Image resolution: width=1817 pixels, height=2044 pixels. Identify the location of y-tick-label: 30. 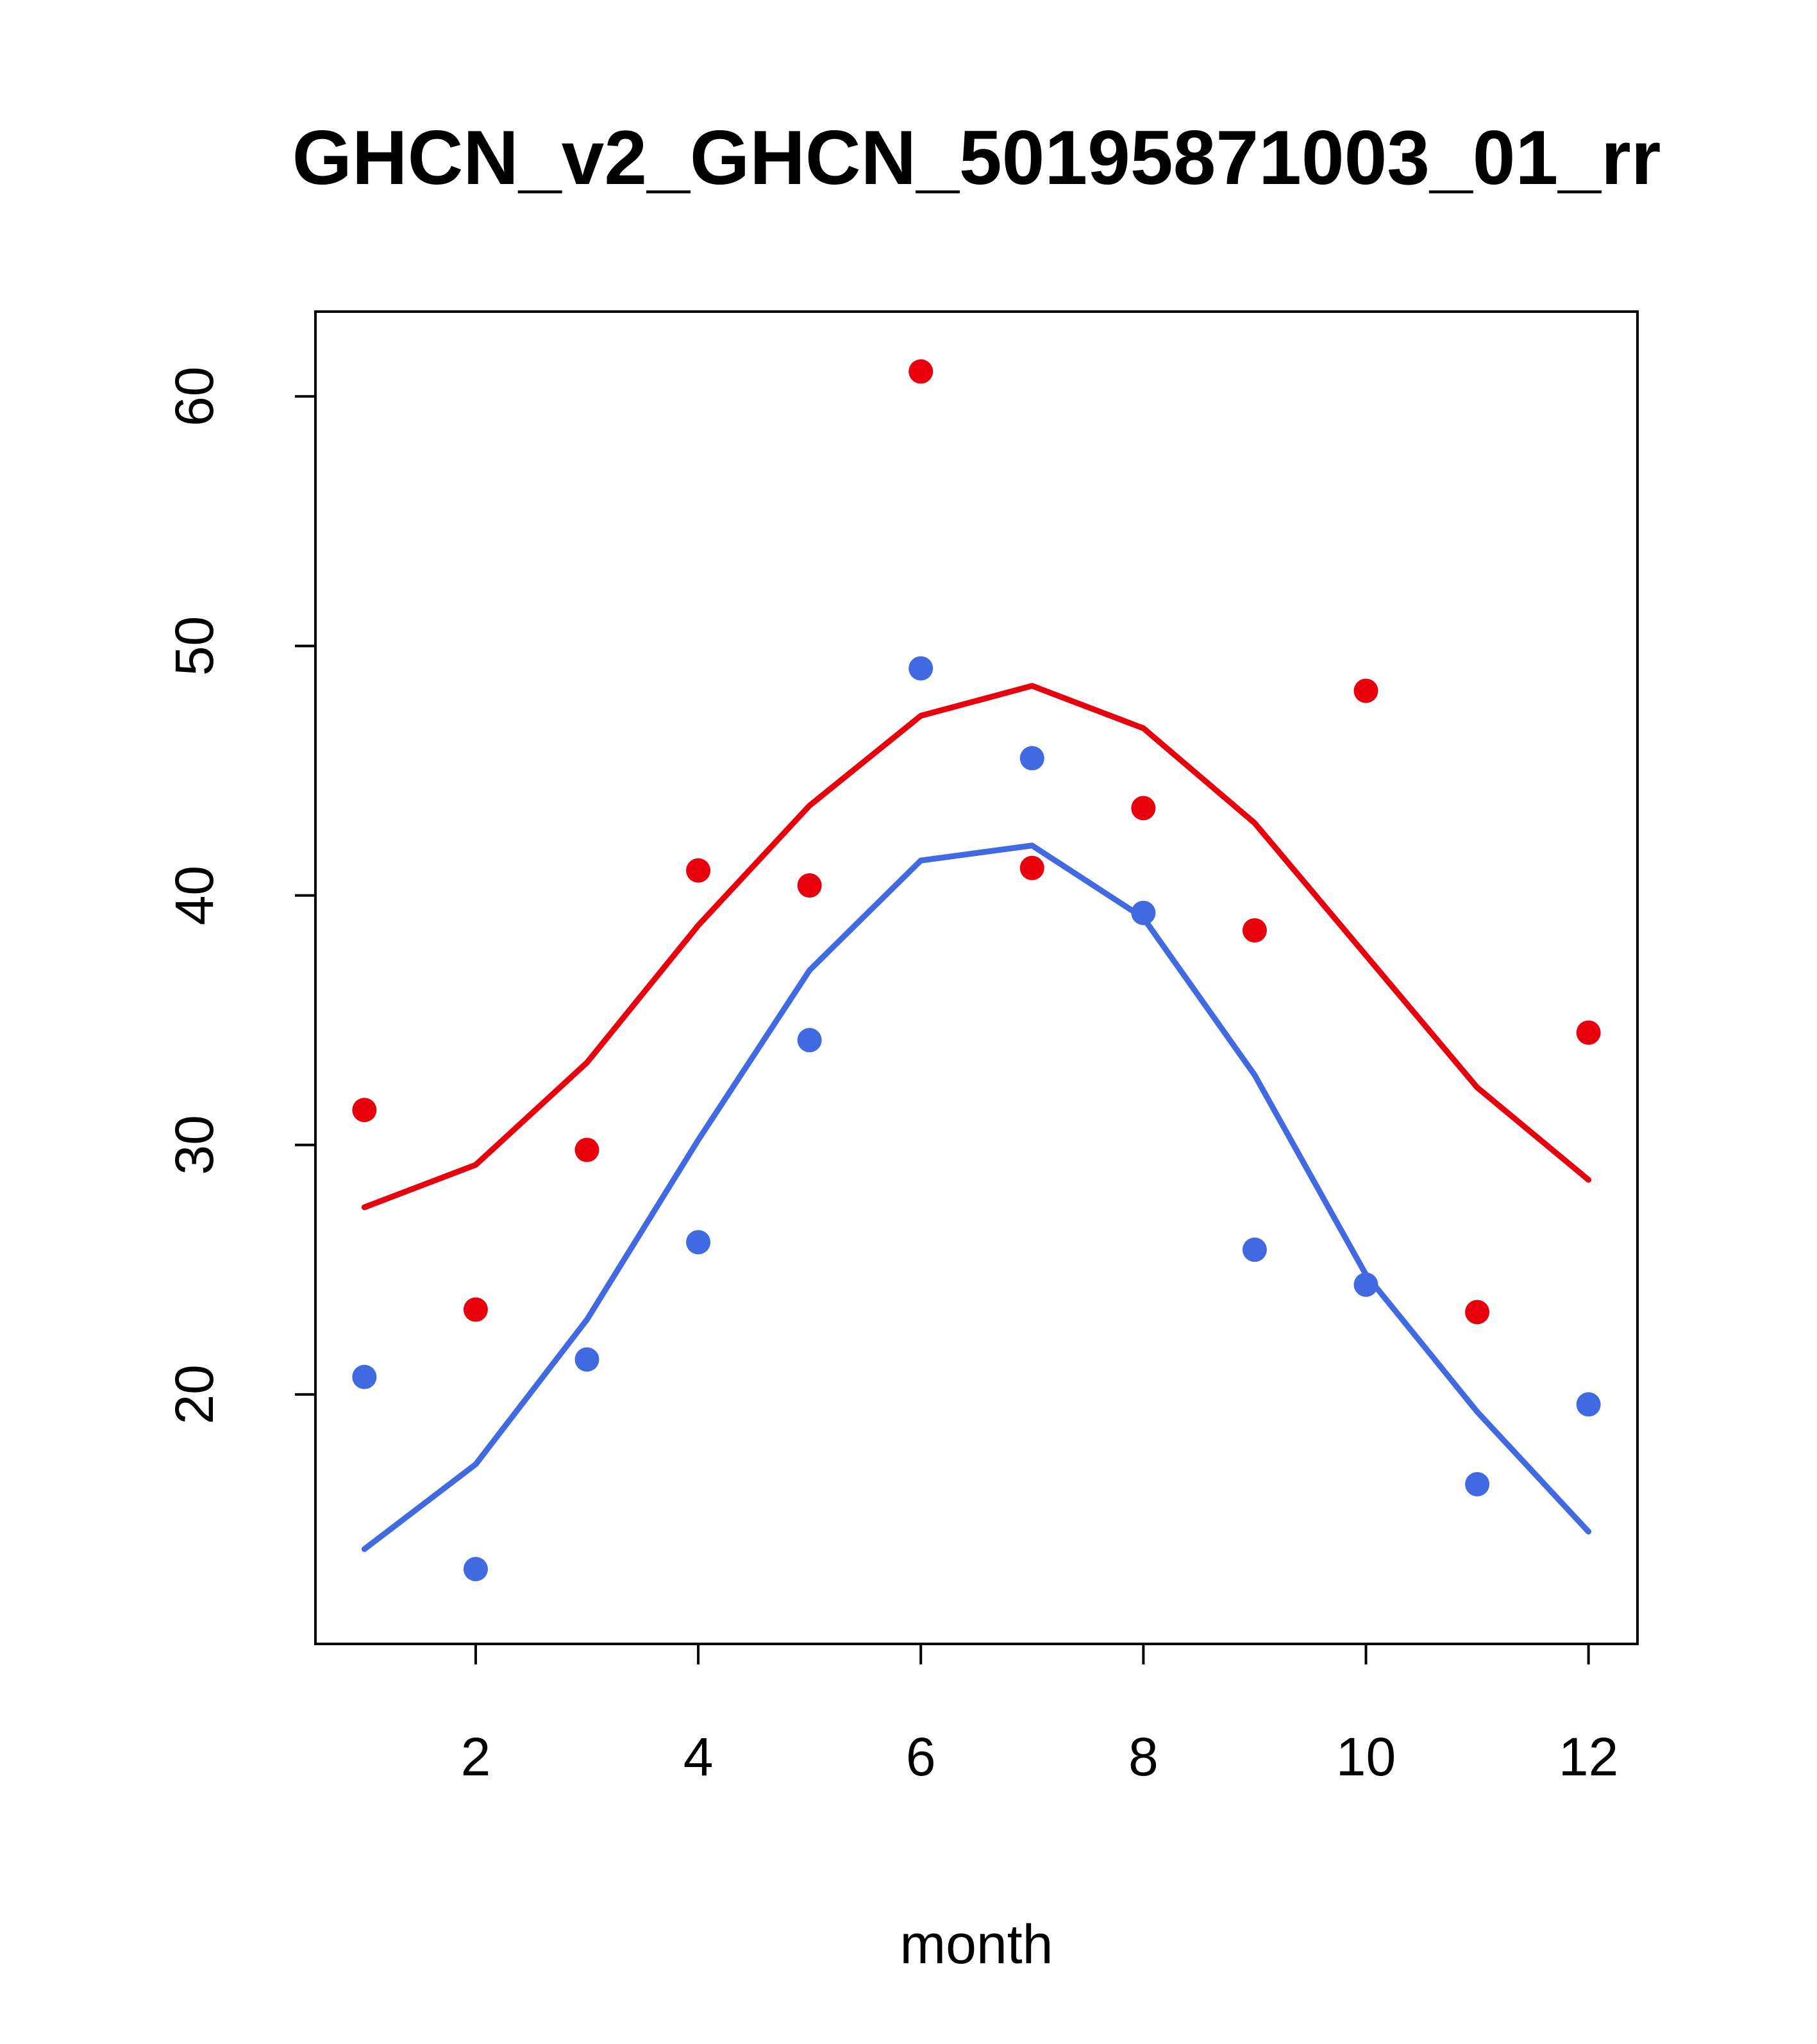
(194, 1145).